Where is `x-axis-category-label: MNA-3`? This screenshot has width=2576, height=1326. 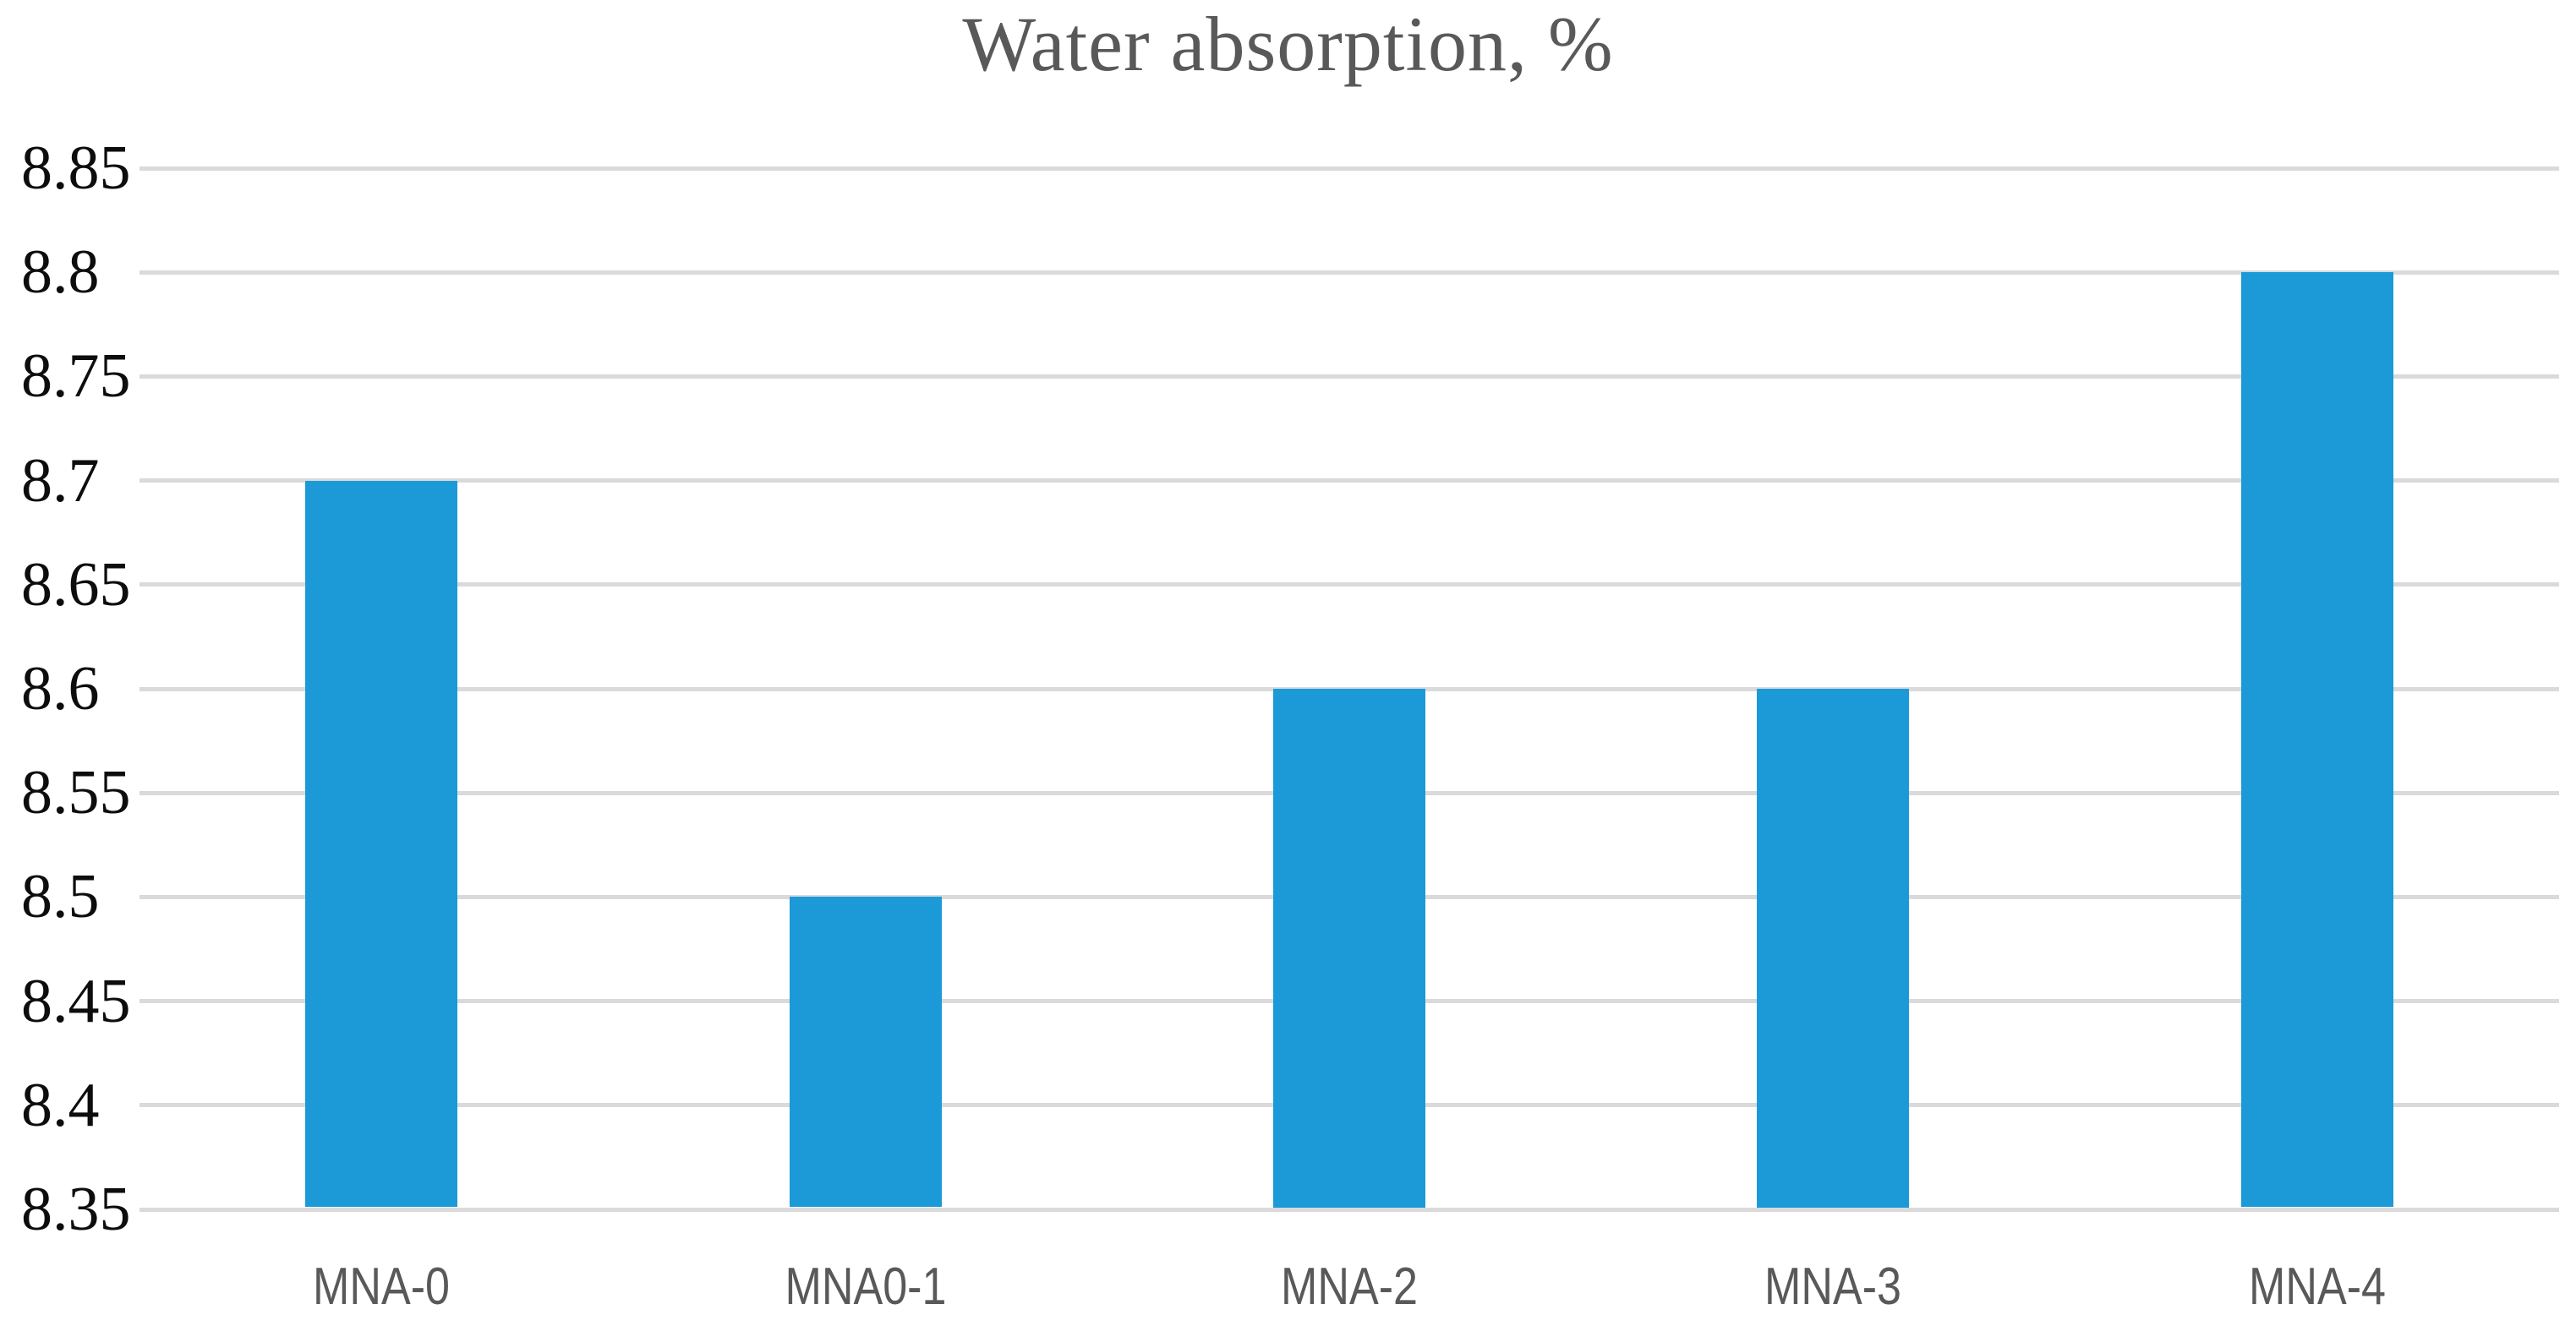
x-axis-category-label: MNA-3 is located at coordinates (1833, 1287).